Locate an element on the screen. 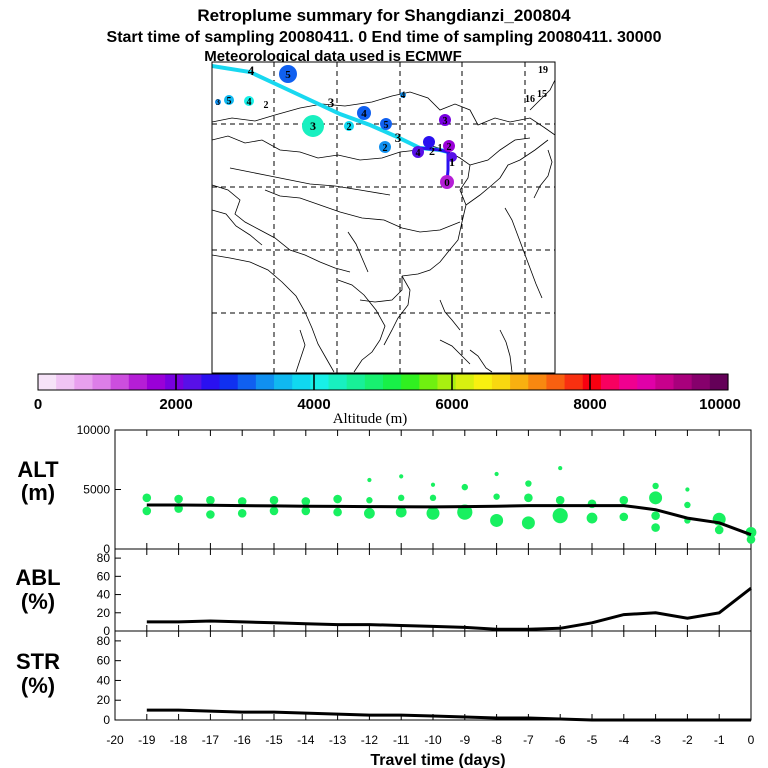 This screenshot has height=768, width=768. map-label: 3 is located at coordinates (313, 126).